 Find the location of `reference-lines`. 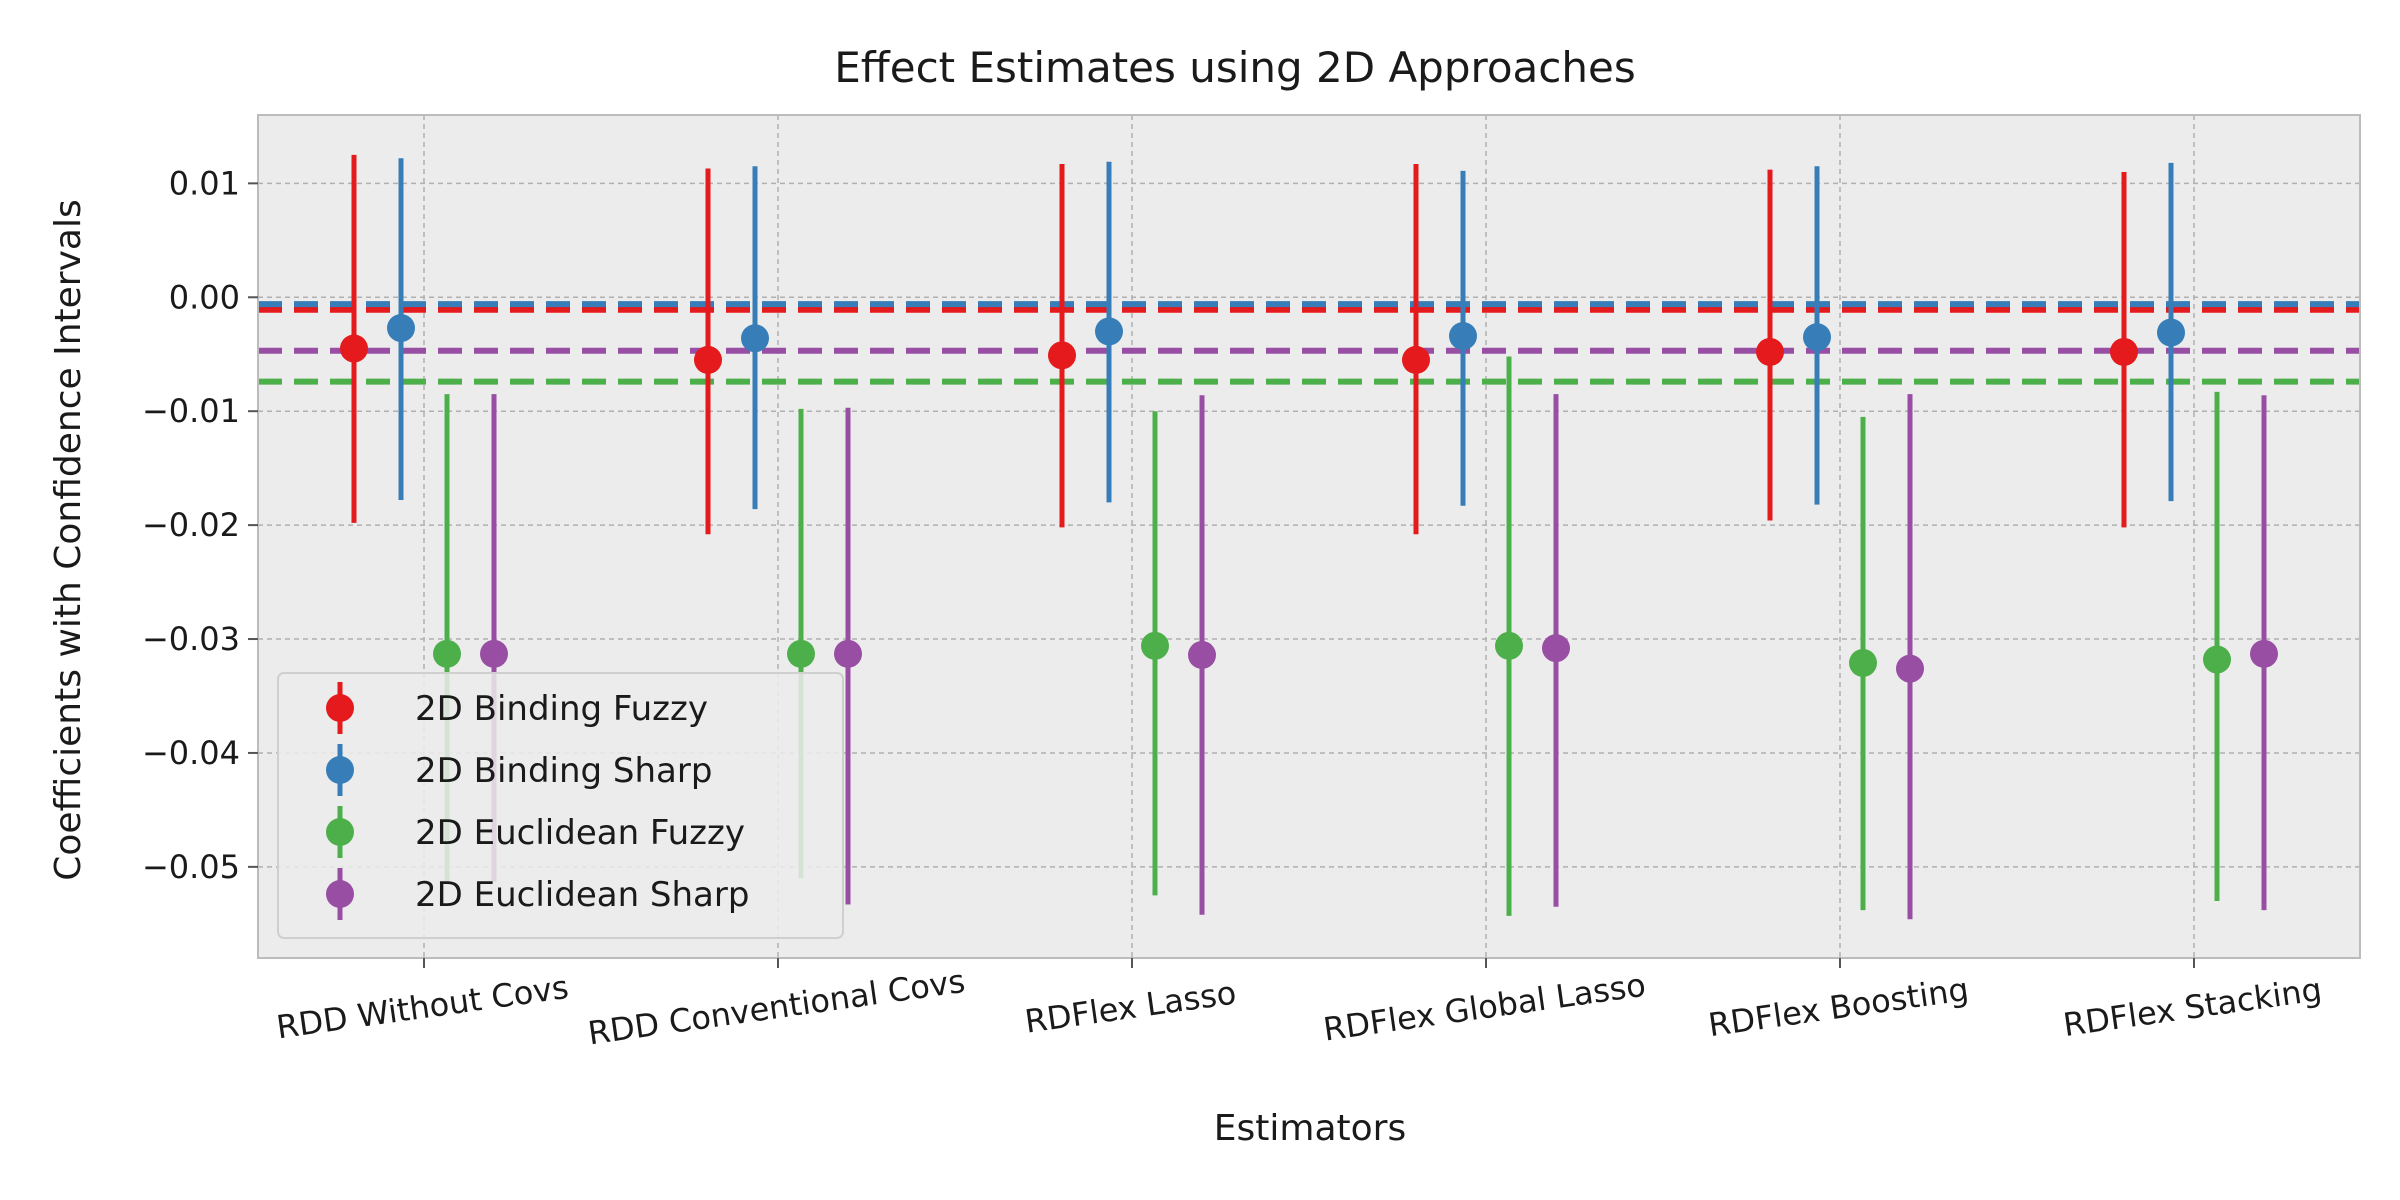

reference-lines is located at coordinates (1309, 343).